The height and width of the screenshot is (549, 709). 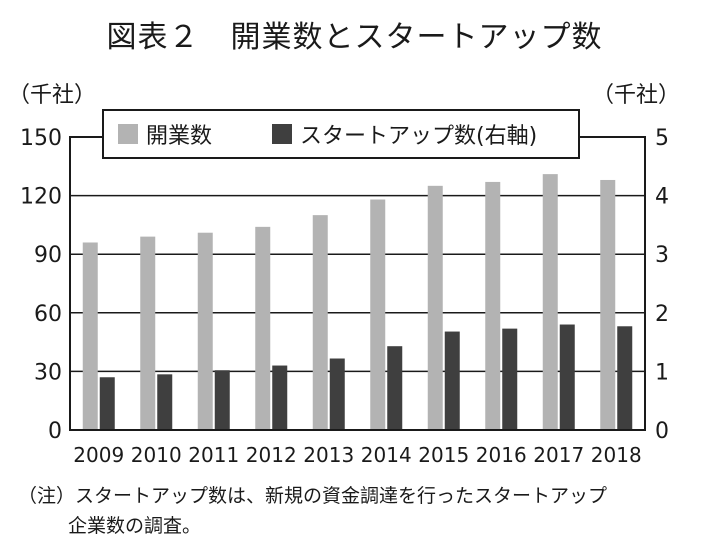 I want to click on left-tick-label: 30, so click(x=48, y=372).